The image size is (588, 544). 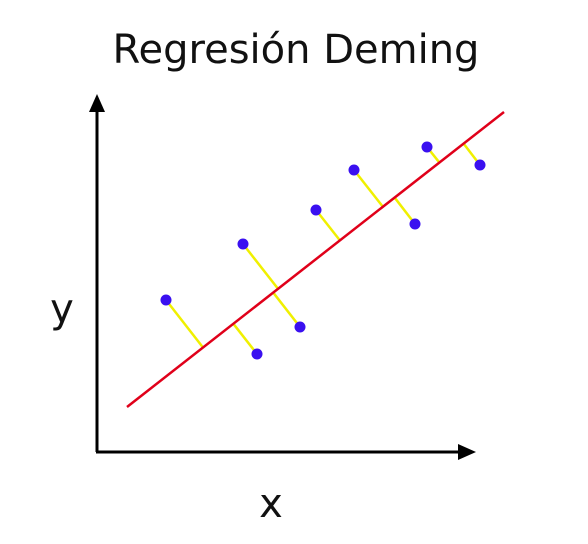 I want to click on title: Regresión Deming, so click(x=296, y=50).